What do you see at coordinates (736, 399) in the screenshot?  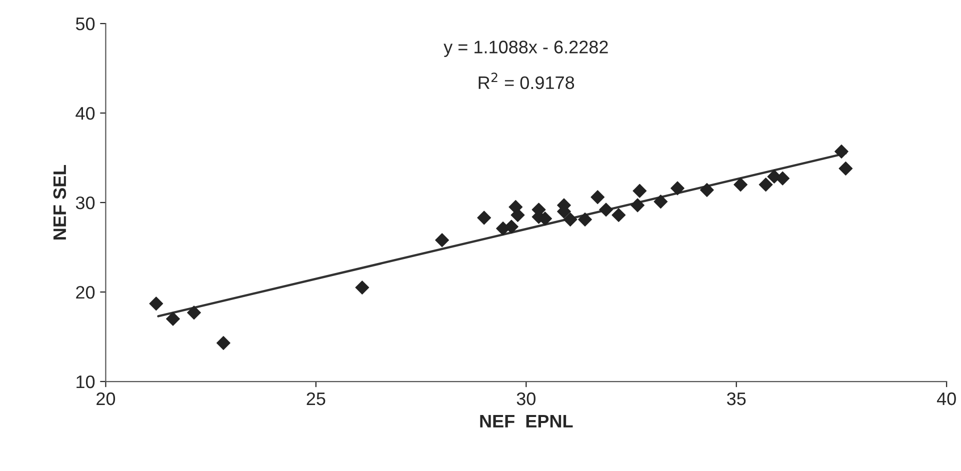 I see `x-tick-label: 35` at bounding box center [736, 399].